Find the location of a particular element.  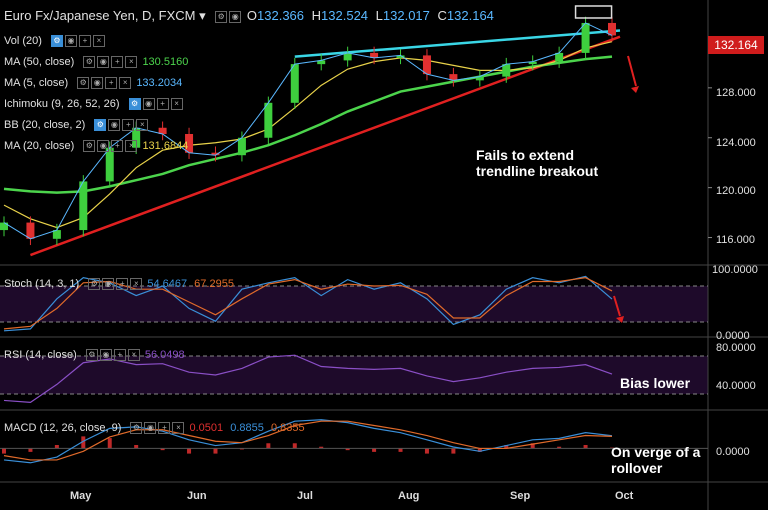

header-icons: ⚙ ◉ is located at coordinates (229, 15).